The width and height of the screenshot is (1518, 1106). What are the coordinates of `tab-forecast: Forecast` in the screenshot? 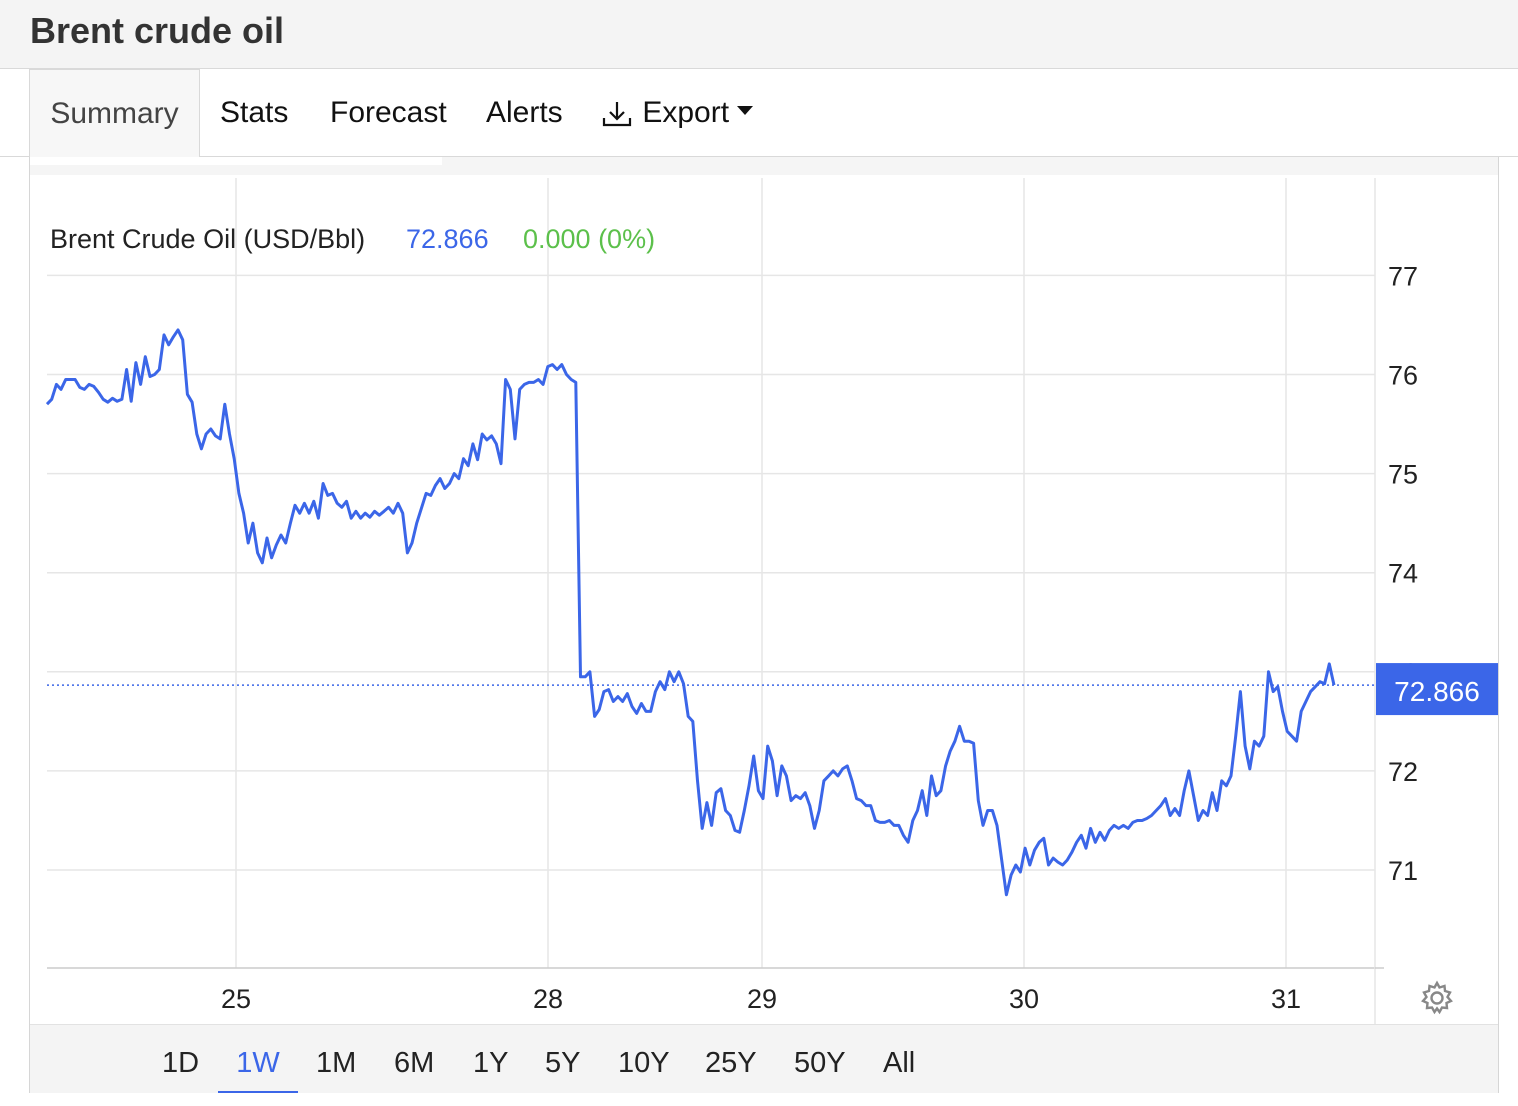 It's located at (388, 112).